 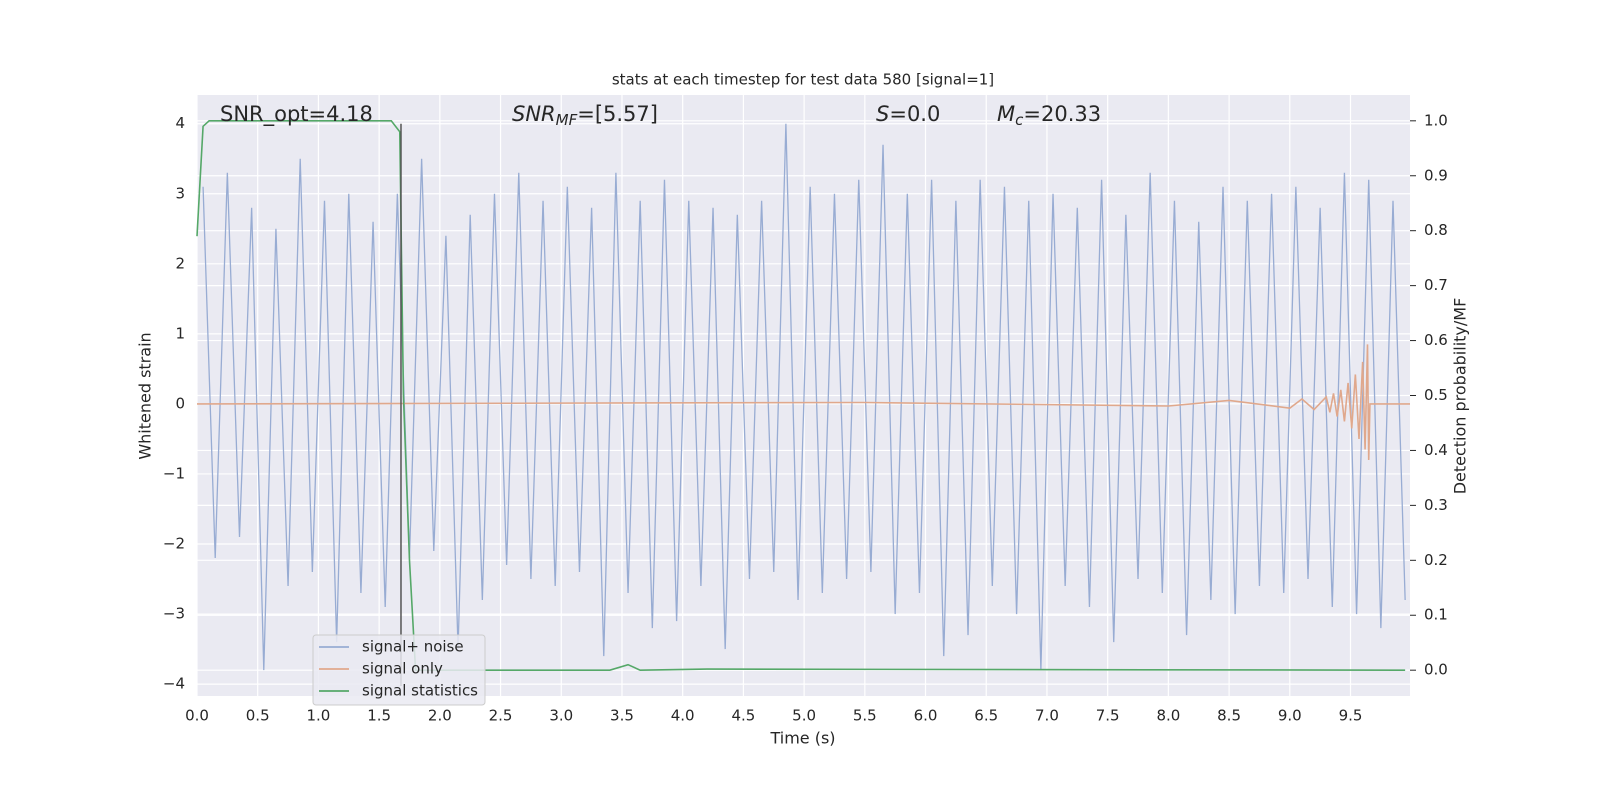 What do you see at coordinates (1108, 716) in the screenshot?
I see `x-tick-label: 7.5` at bounding box center [1108, 716].